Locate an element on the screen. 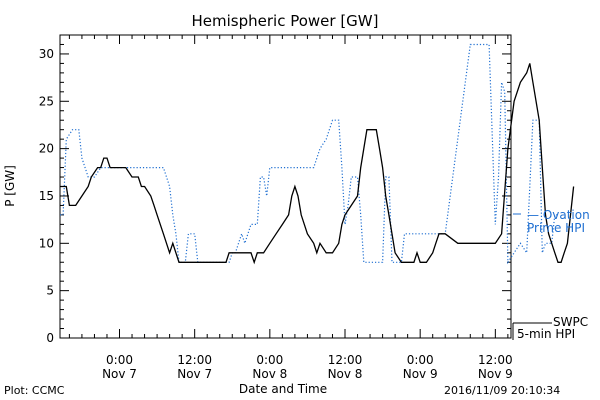 This screenshot has height=400, width=600. y-tick-label: 30 is located at coordinates (46, 54).